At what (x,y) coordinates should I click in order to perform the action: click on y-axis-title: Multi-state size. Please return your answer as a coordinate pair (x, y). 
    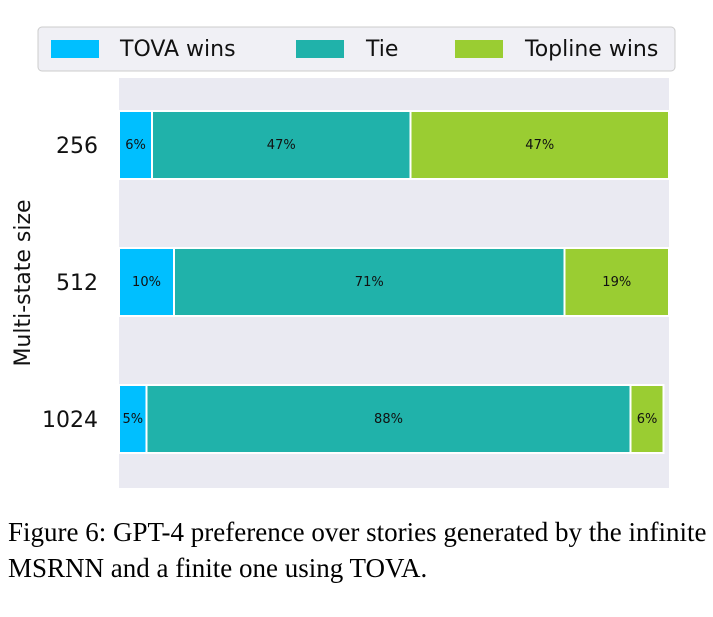
    Looking at the image, I should click on (23, 282).